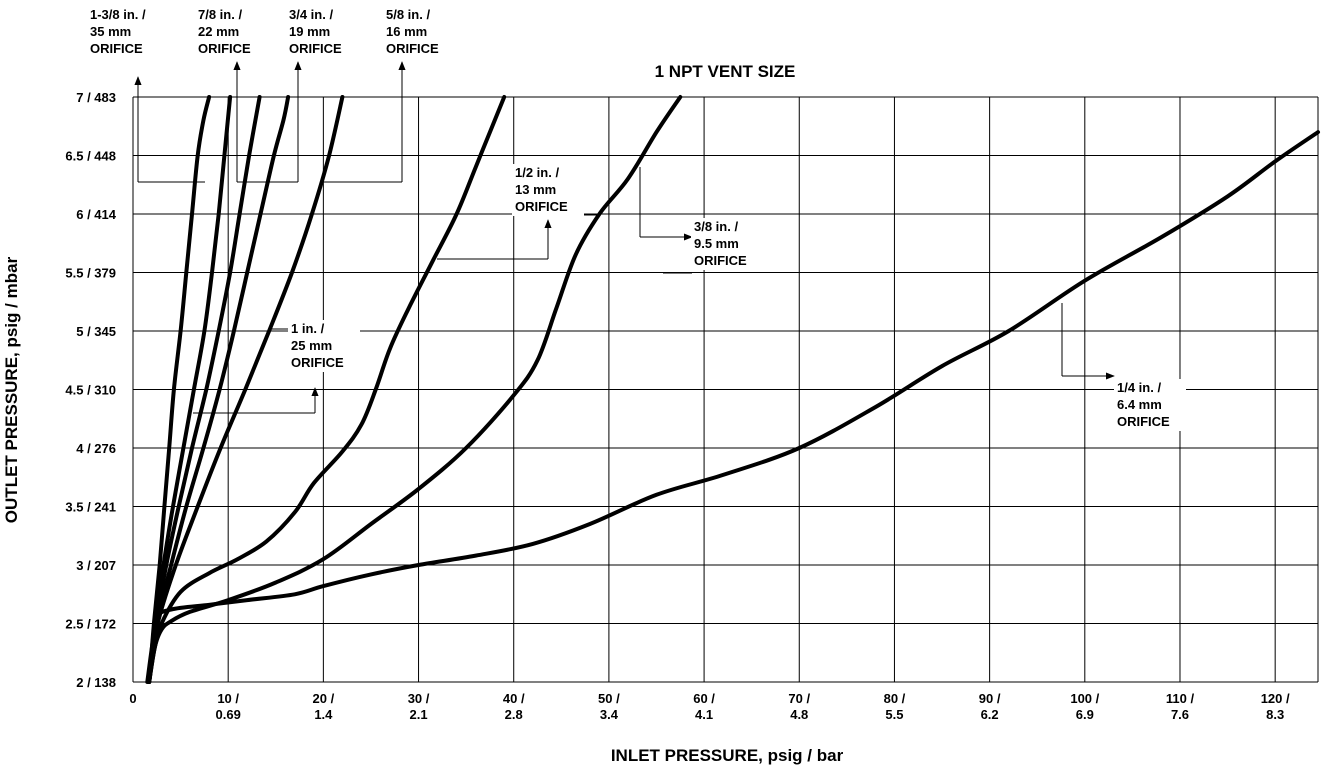 Image resolution: width=1323 pixels, height=771 pixels. Describe the element at coordinates (419, 706) in the screenshot. I see `x-tick-label: 30 /2.1` at that location.